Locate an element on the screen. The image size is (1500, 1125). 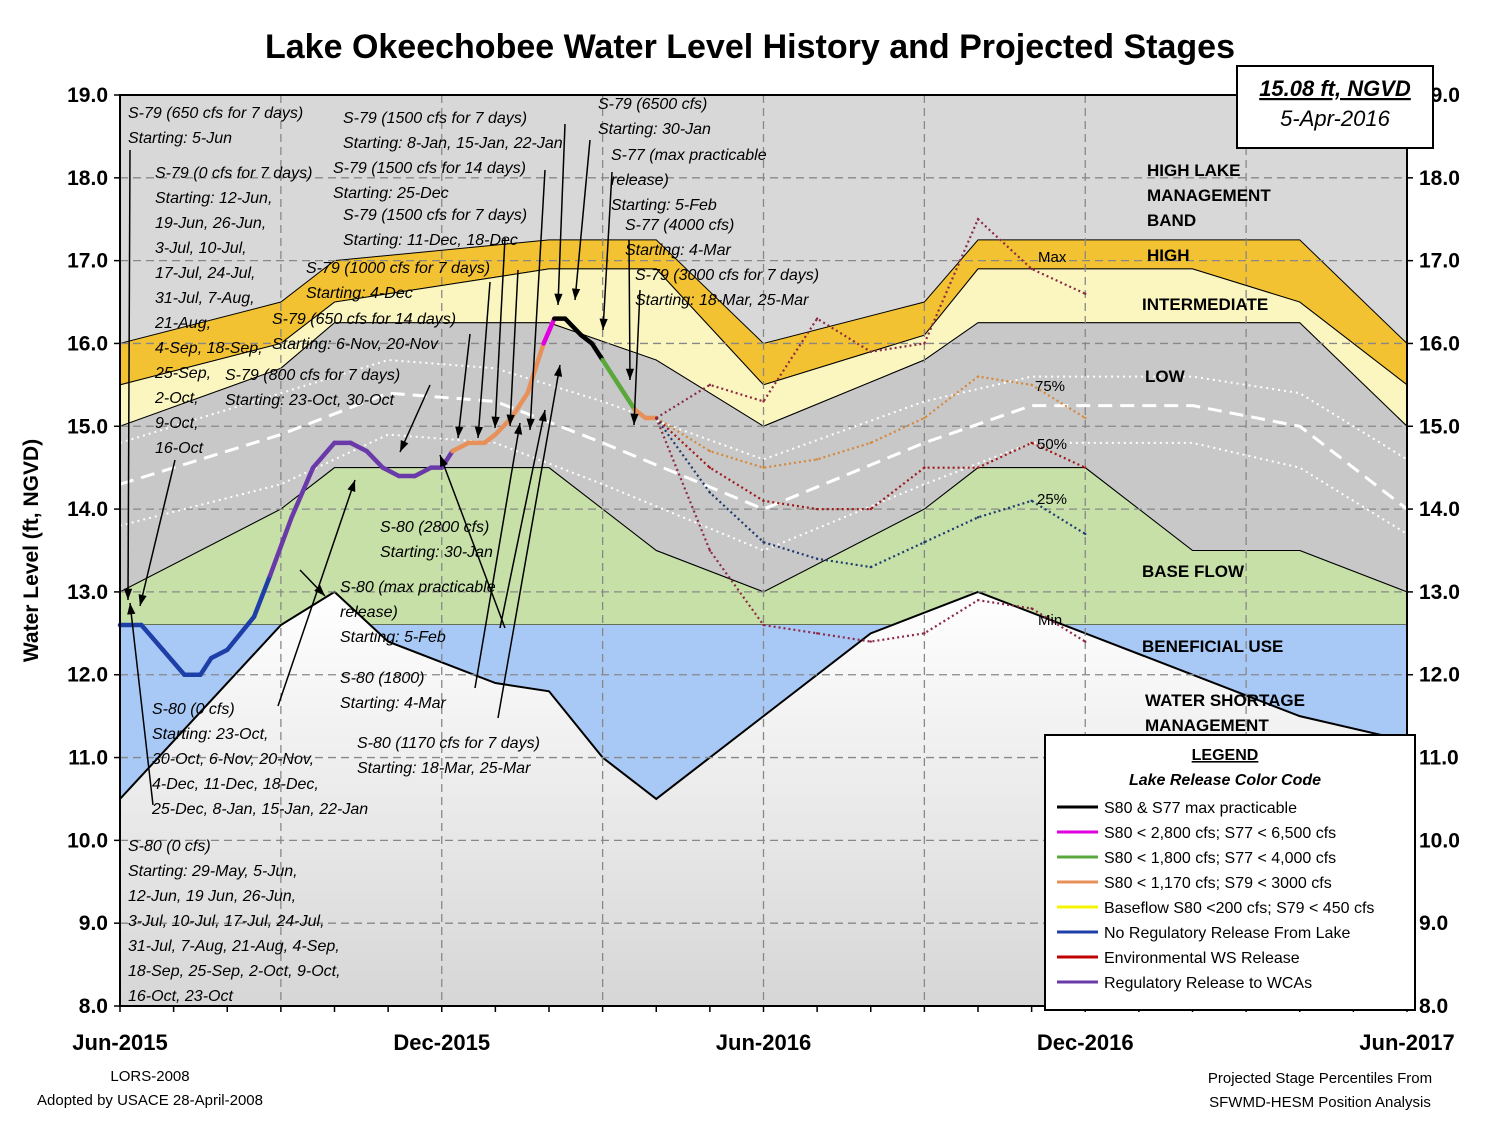
annotation-line: S-79 (0 cfs for 7 days) is located at coordinates (233, 173).